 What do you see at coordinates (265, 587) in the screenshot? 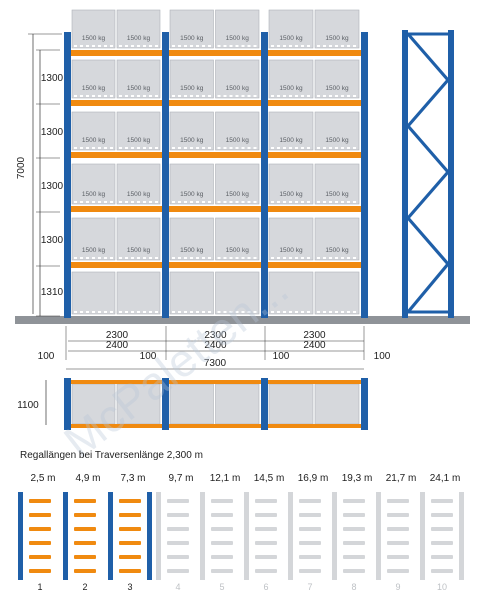
I see `legend-number: 6` at bounding box center [265, 587].